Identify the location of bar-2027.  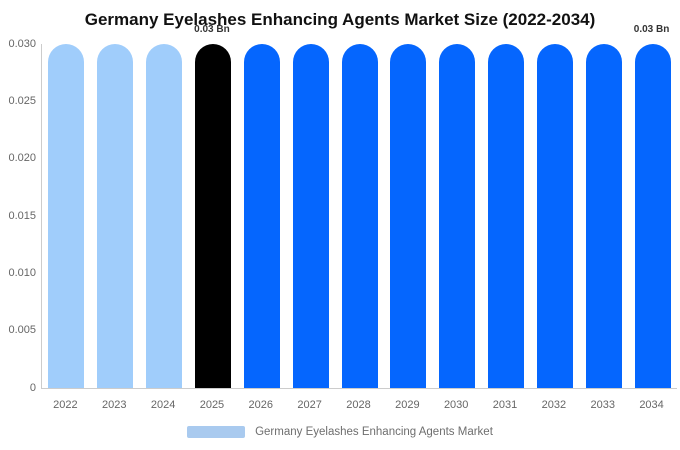
(310, 216).